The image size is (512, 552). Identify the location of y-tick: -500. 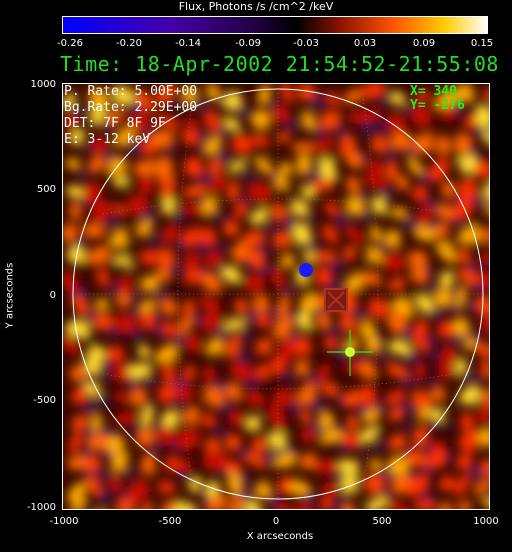
(44, 400).